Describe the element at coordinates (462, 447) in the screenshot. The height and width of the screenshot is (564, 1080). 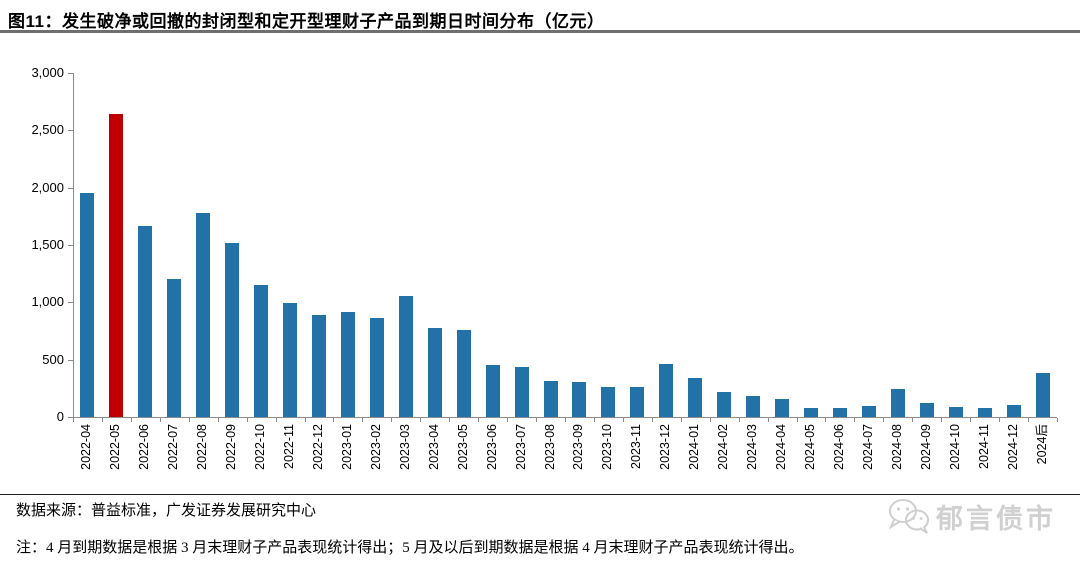
I see `x-axis-label: 2023-05` at that location.